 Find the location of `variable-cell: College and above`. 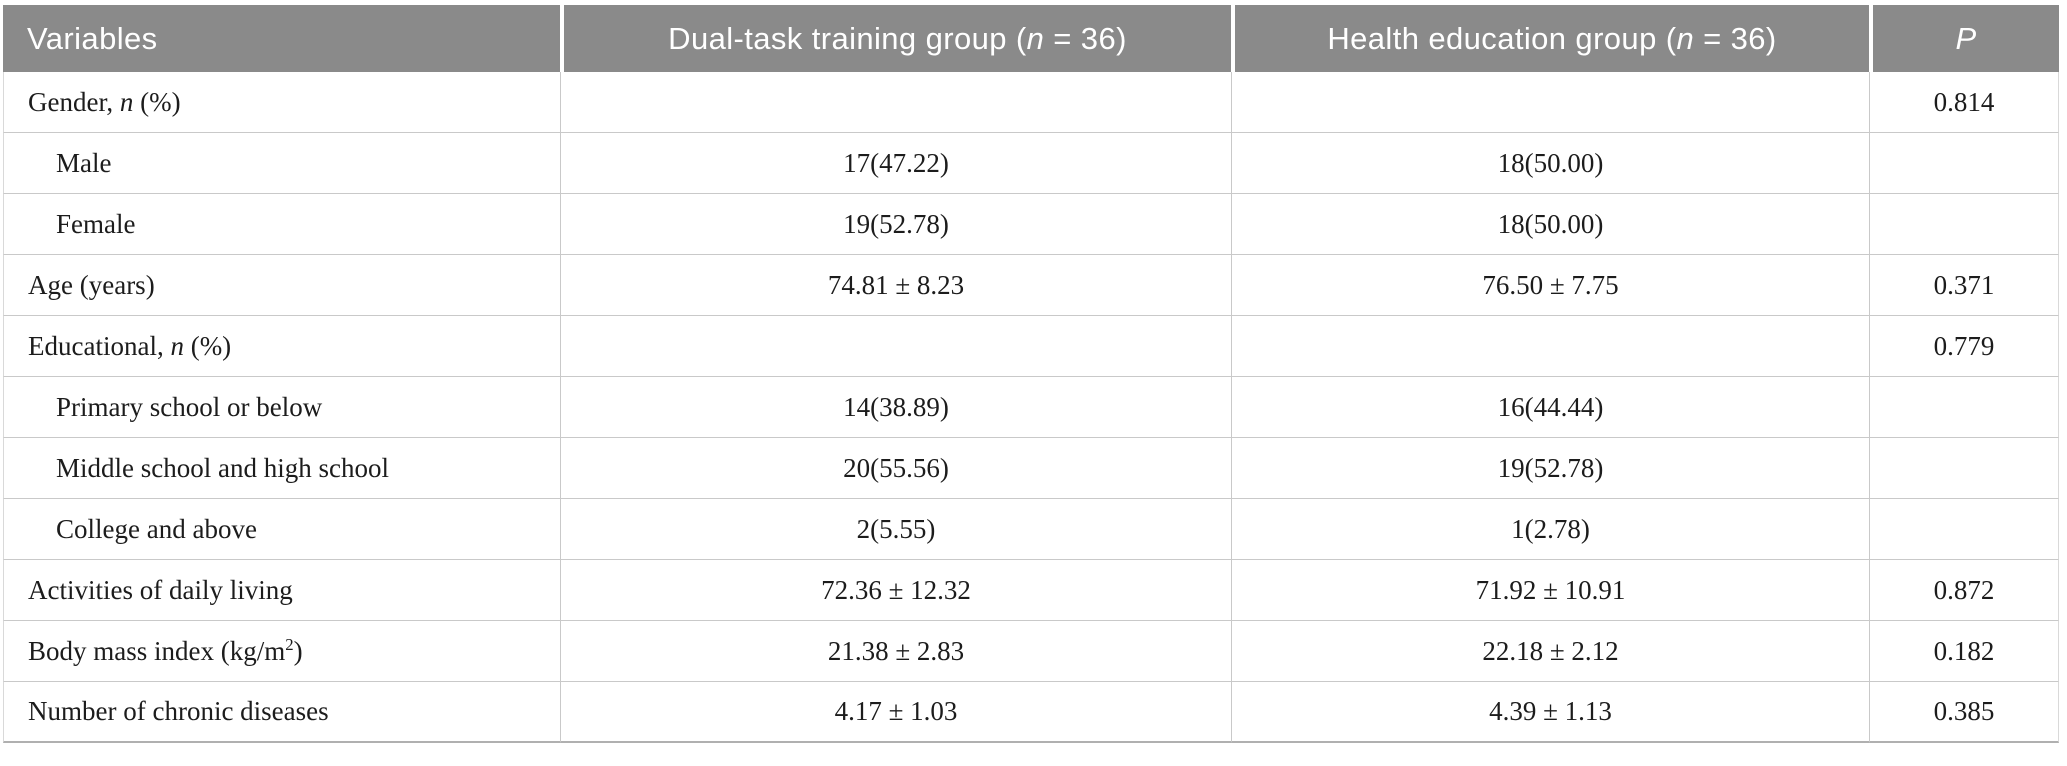

variable-cell: College and above is located at coordinates (281, 529).